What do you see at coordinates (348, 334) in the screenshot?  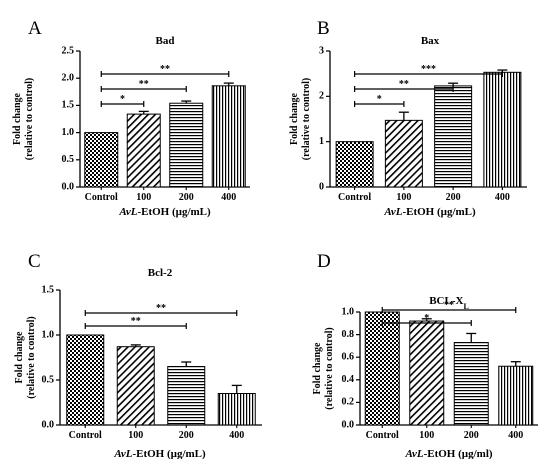 I see `y-tick-label: 0.8` at bounding box center [348, 334].